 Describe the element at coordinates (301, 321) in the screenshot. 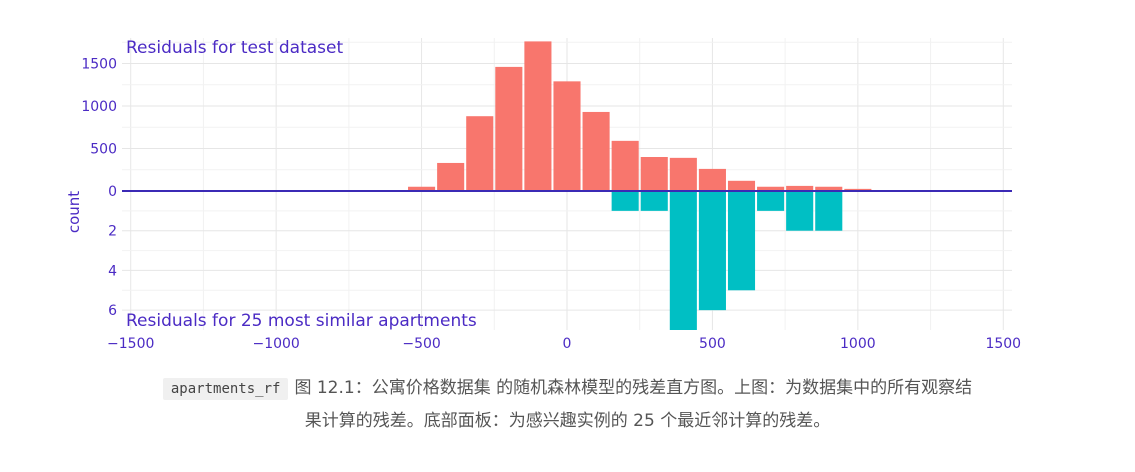

I see `bottom-panel-title: Residuals for 25 most similar apartments` at that location.